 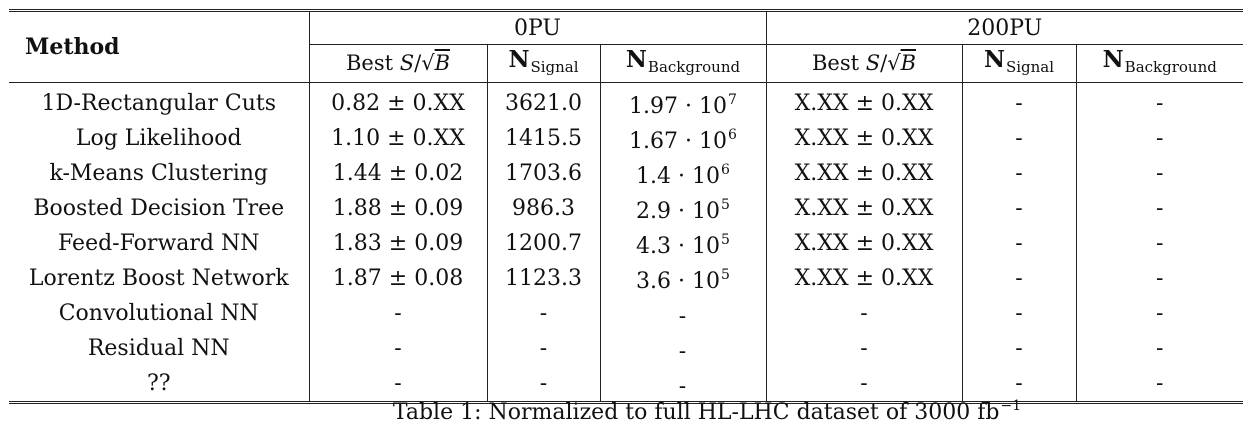 I want to click on n-signal-0pu-cell: 1200.7, so click(x=543, y=243).